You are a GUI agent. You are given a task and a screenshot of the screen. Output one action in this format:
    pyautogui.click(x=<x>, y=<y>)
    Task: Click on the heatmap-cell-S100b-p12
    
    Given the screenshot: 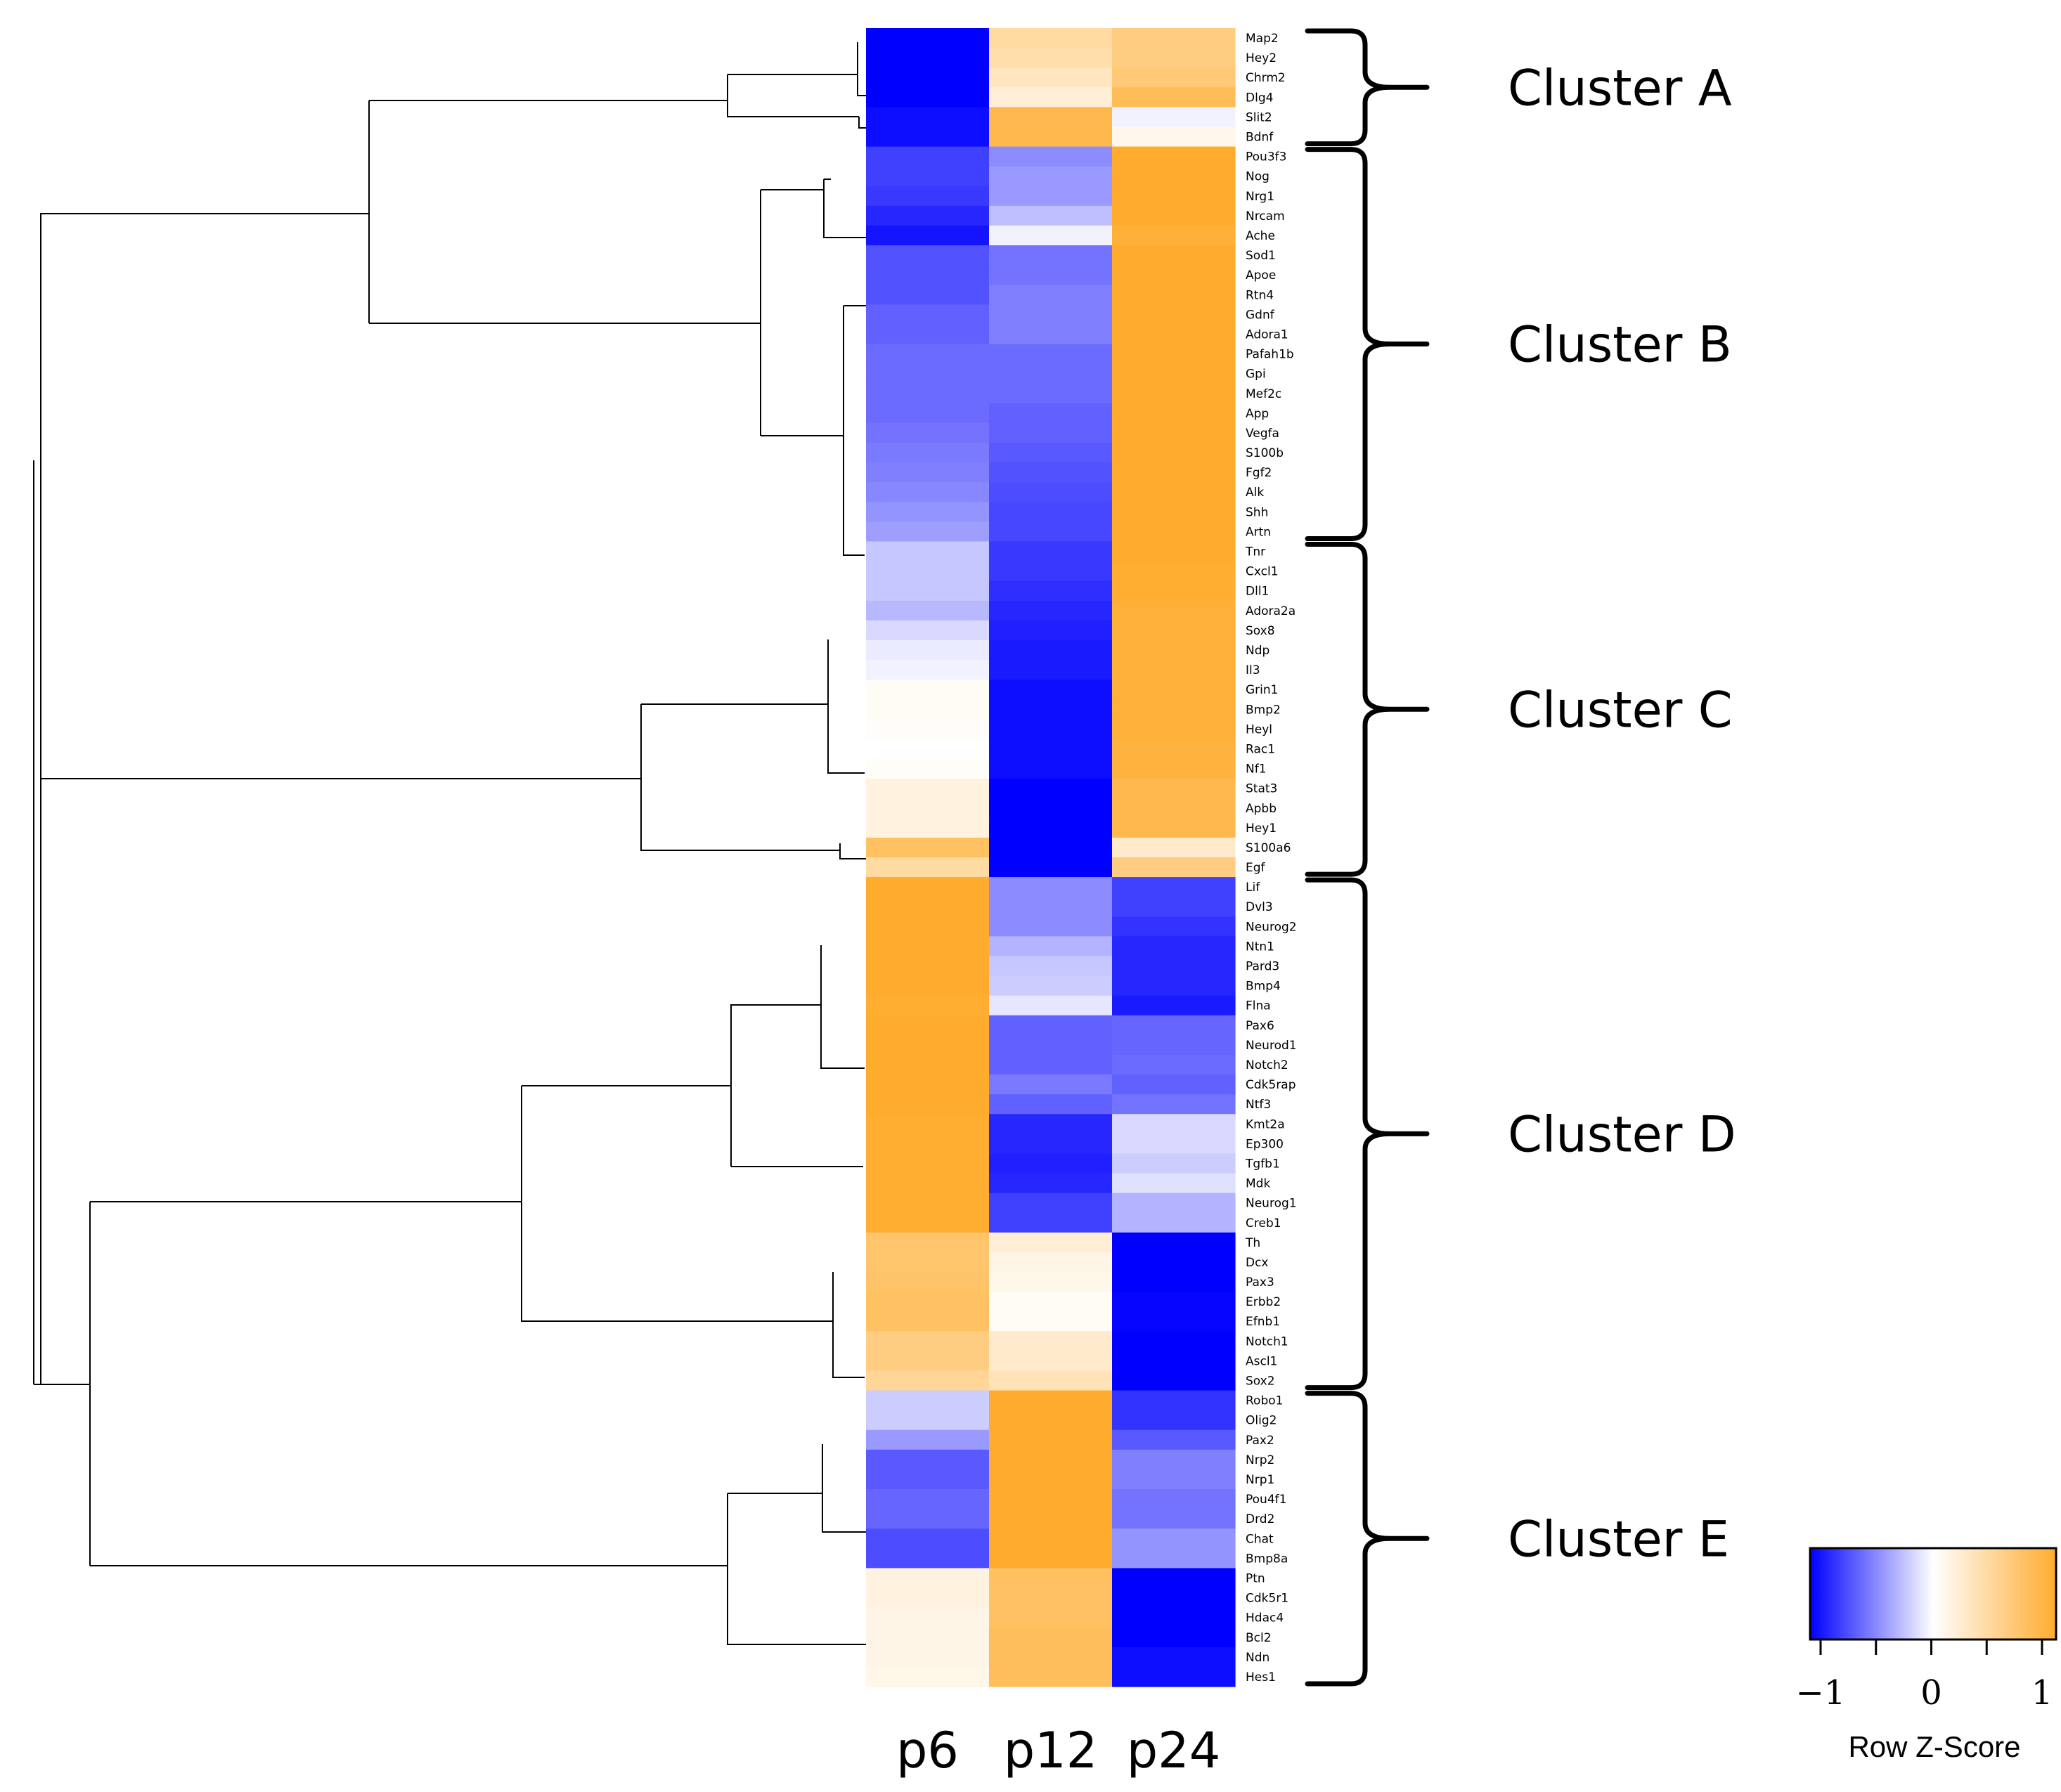 What is the action you would take?
    pyautogui.click(x=1051, y=453)
    